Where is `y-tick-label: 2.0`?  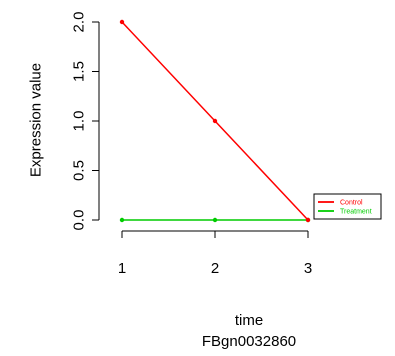 y-tick-label: 2.0 is located at coordinates (79, 22).